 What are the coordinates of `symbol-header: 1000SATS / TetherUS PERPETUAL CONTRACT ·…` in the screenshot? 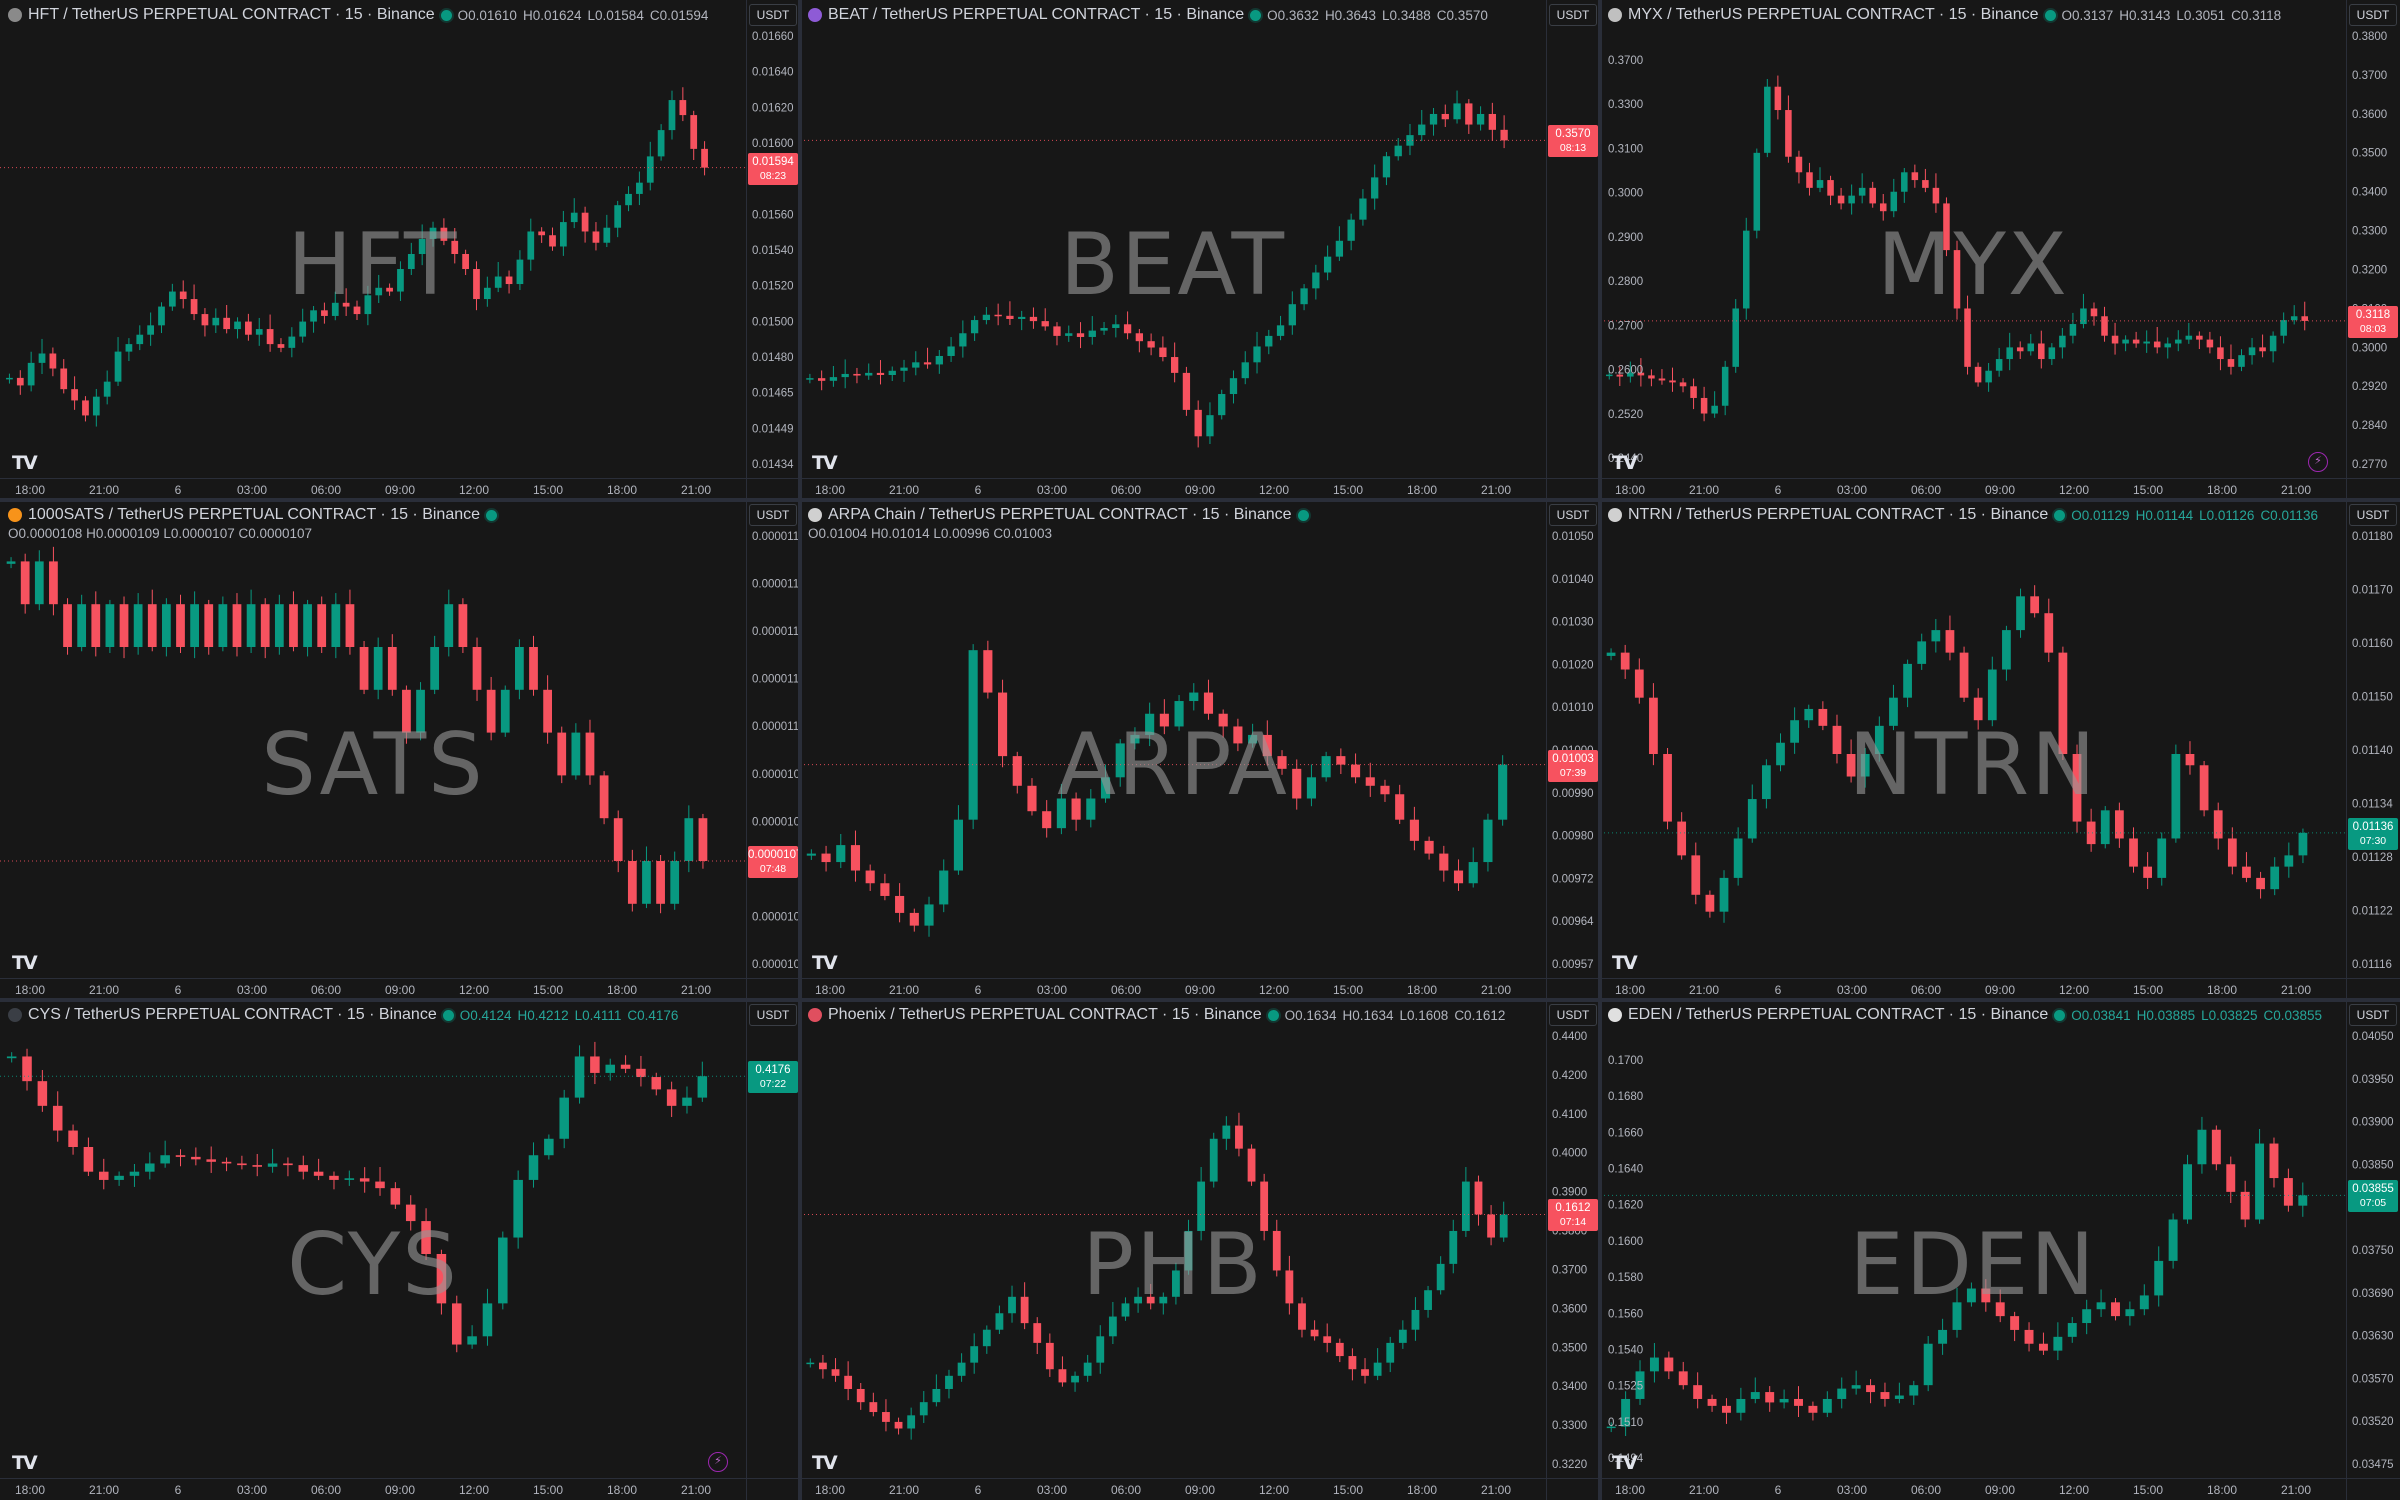 It's located at (253, 515).